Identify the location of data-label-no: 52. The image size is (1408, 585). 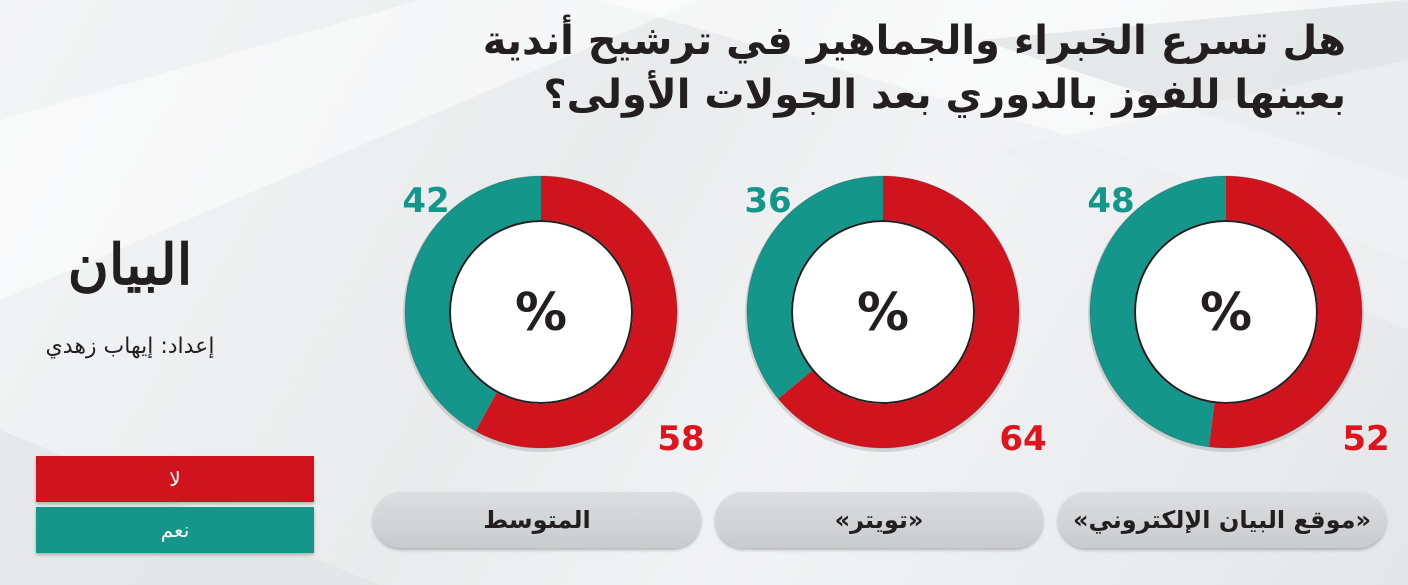
(1365, 439).